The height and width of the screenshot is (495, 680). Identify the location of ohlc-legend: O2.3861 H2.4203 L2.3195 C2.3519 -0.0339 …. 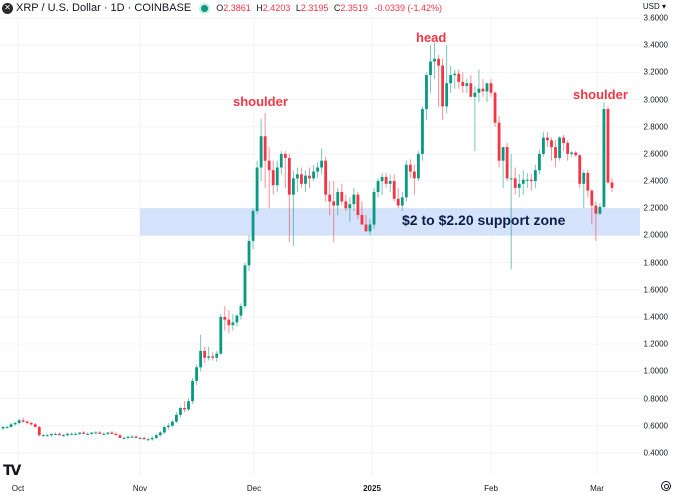
(329, 8).